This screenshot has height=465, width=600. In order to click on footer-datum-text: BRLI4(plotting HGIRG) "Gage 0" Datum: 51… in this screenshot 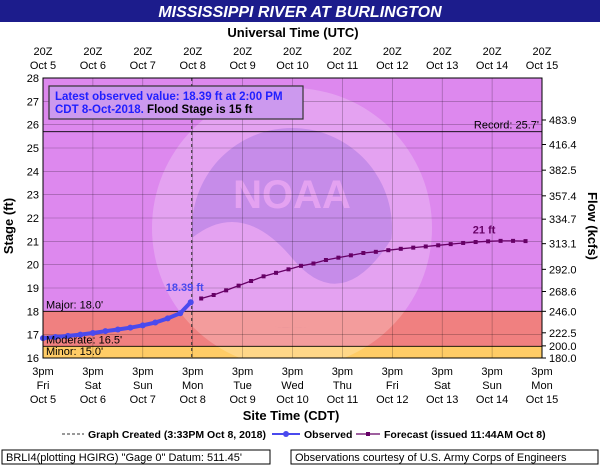, I will do `click(124, 458)`.